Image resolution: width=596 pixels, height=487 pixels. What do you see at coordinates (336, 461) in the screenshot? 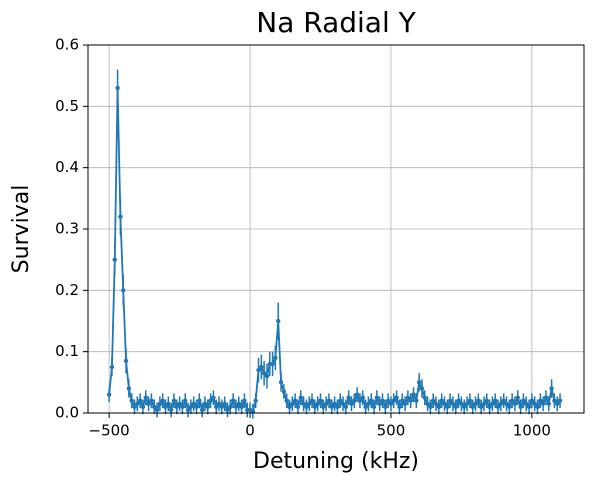
I see `x-axis-label: Detuning (kHz)` at bounding box center [336, 461].